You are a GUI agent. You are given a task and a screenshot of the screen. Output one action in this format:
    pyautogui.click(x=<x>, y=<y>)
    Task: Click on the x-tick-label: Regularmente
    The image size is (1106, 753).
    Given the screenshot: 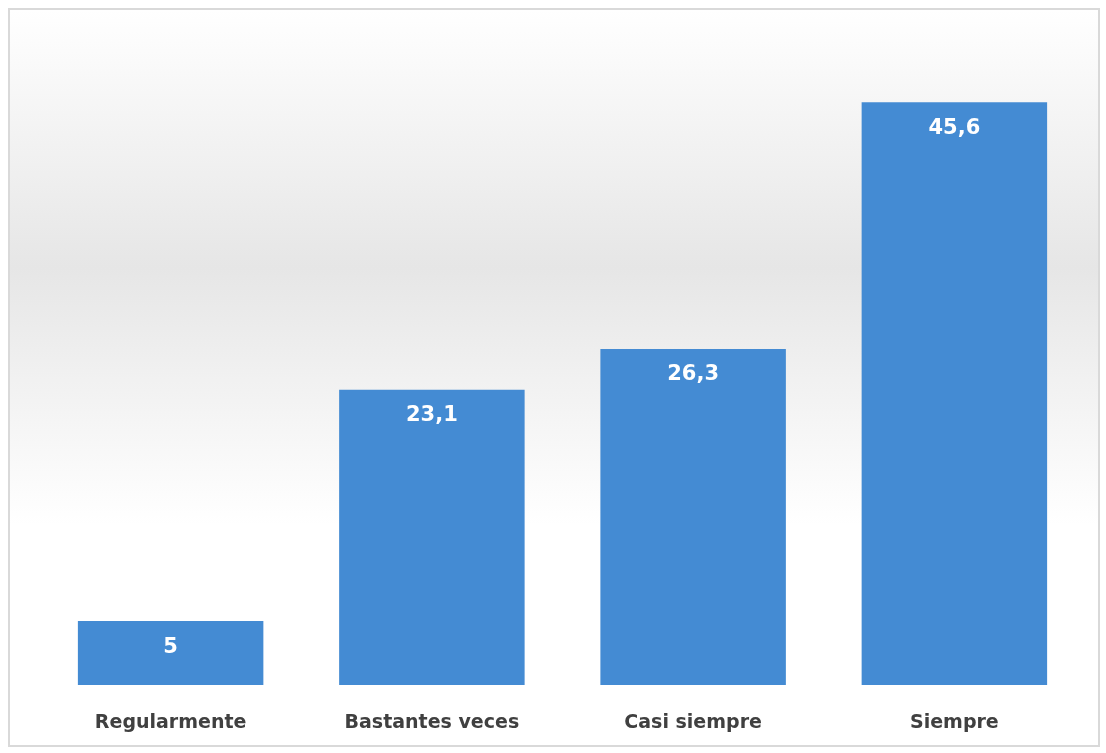 What is the action you would take?
    pyautogui.click(x=170, y=720)
    